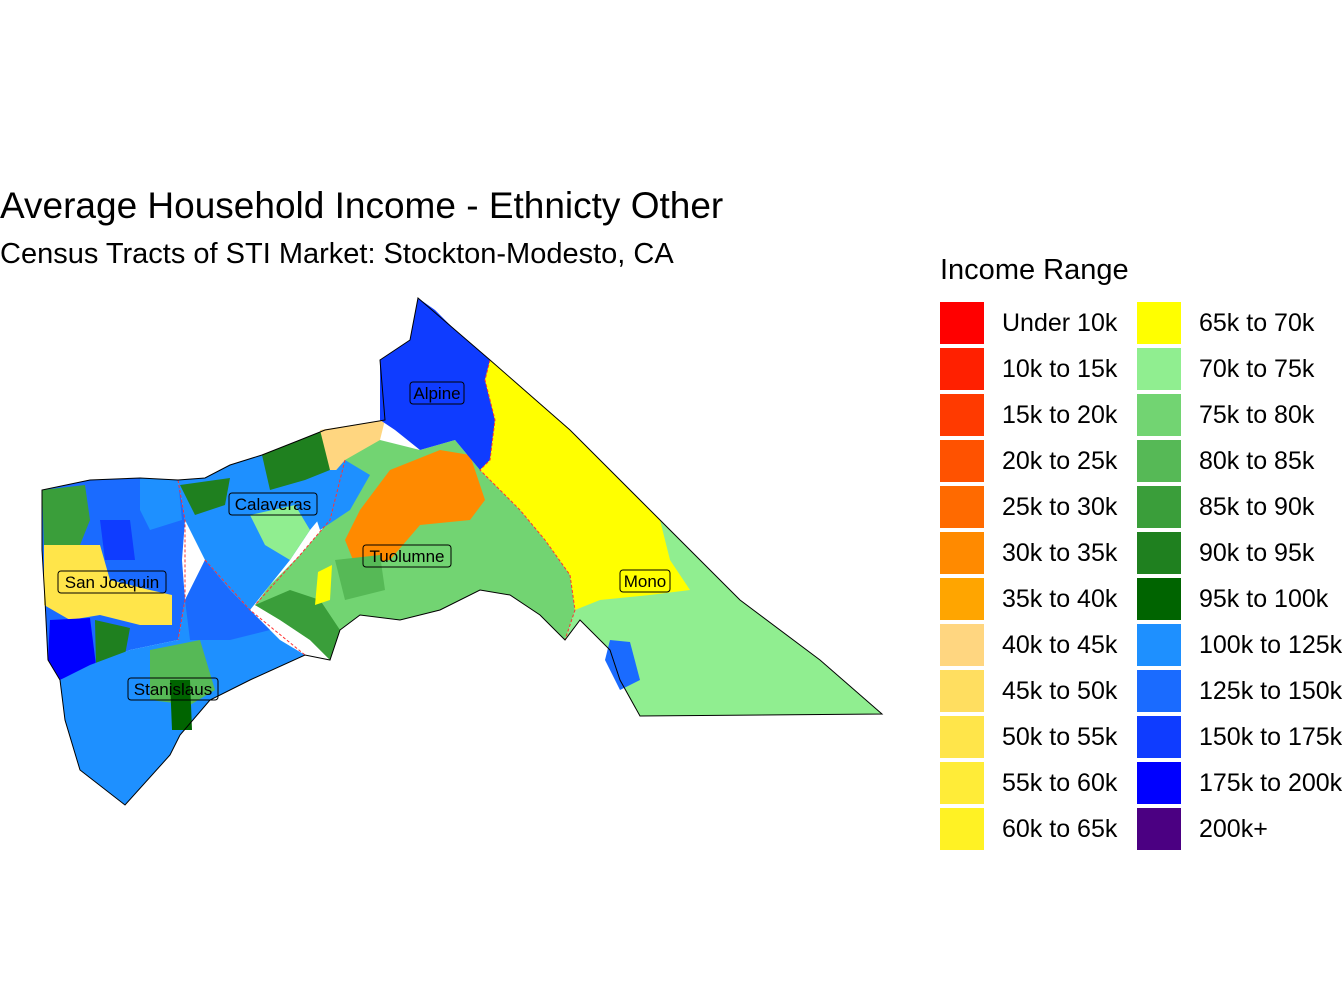 This screenshot has height=1008, width=1344. I want to click on legend-item: 15k to 20k, so click(1038, 415).